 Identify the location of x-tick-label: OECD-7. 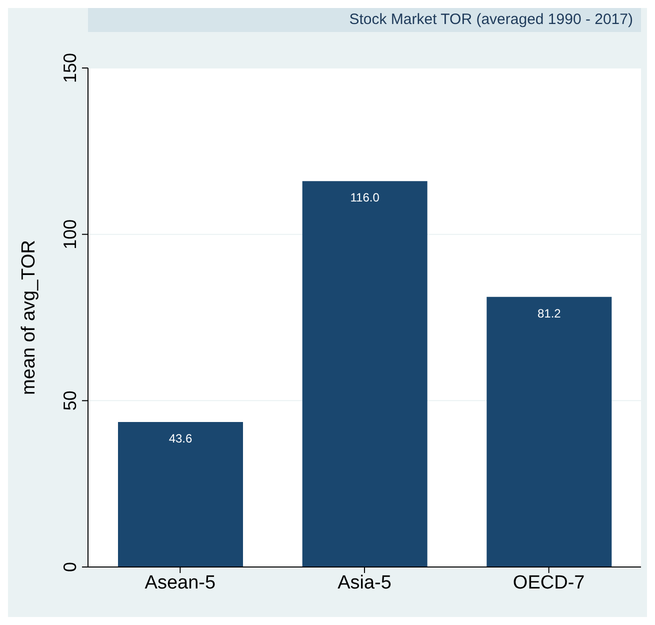
(548, 583).